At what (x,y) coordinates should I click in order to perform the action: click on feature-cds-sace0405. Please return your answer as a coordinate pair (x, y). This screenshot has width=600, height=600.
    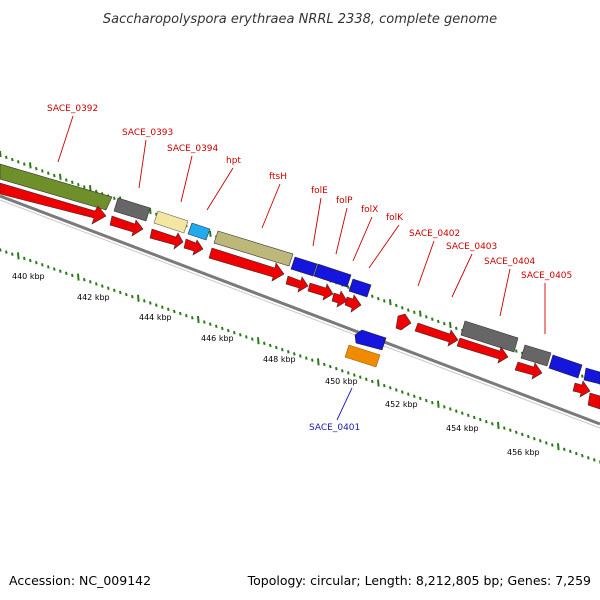
    Looking at the image, I should click on (528, 370).